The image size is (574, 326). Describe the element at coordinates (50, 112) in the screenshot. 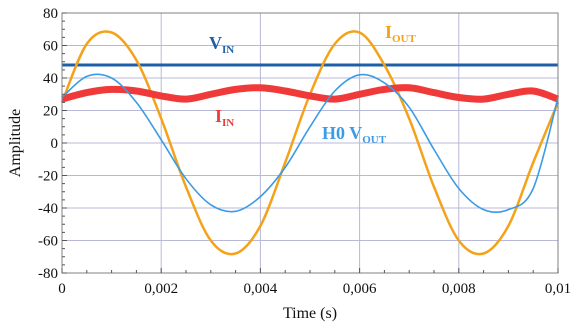

I see `y-tick-label: 20` at that location.